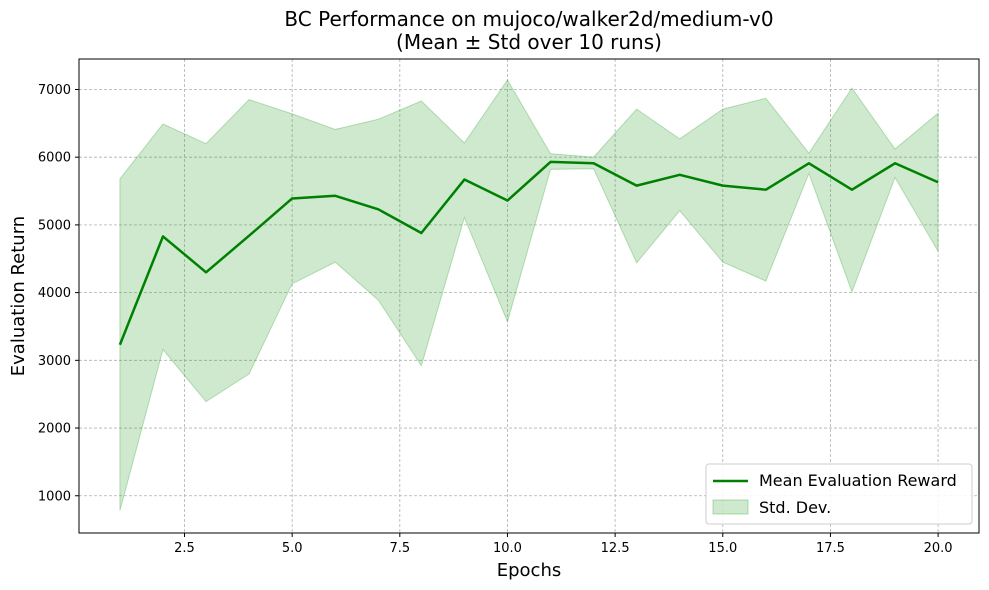 The width and height of the screenshot is (989, 590). Describe the element at coordinates (184, 548) in the screenshot. I see `x-tick-label: 2.5` at that location.